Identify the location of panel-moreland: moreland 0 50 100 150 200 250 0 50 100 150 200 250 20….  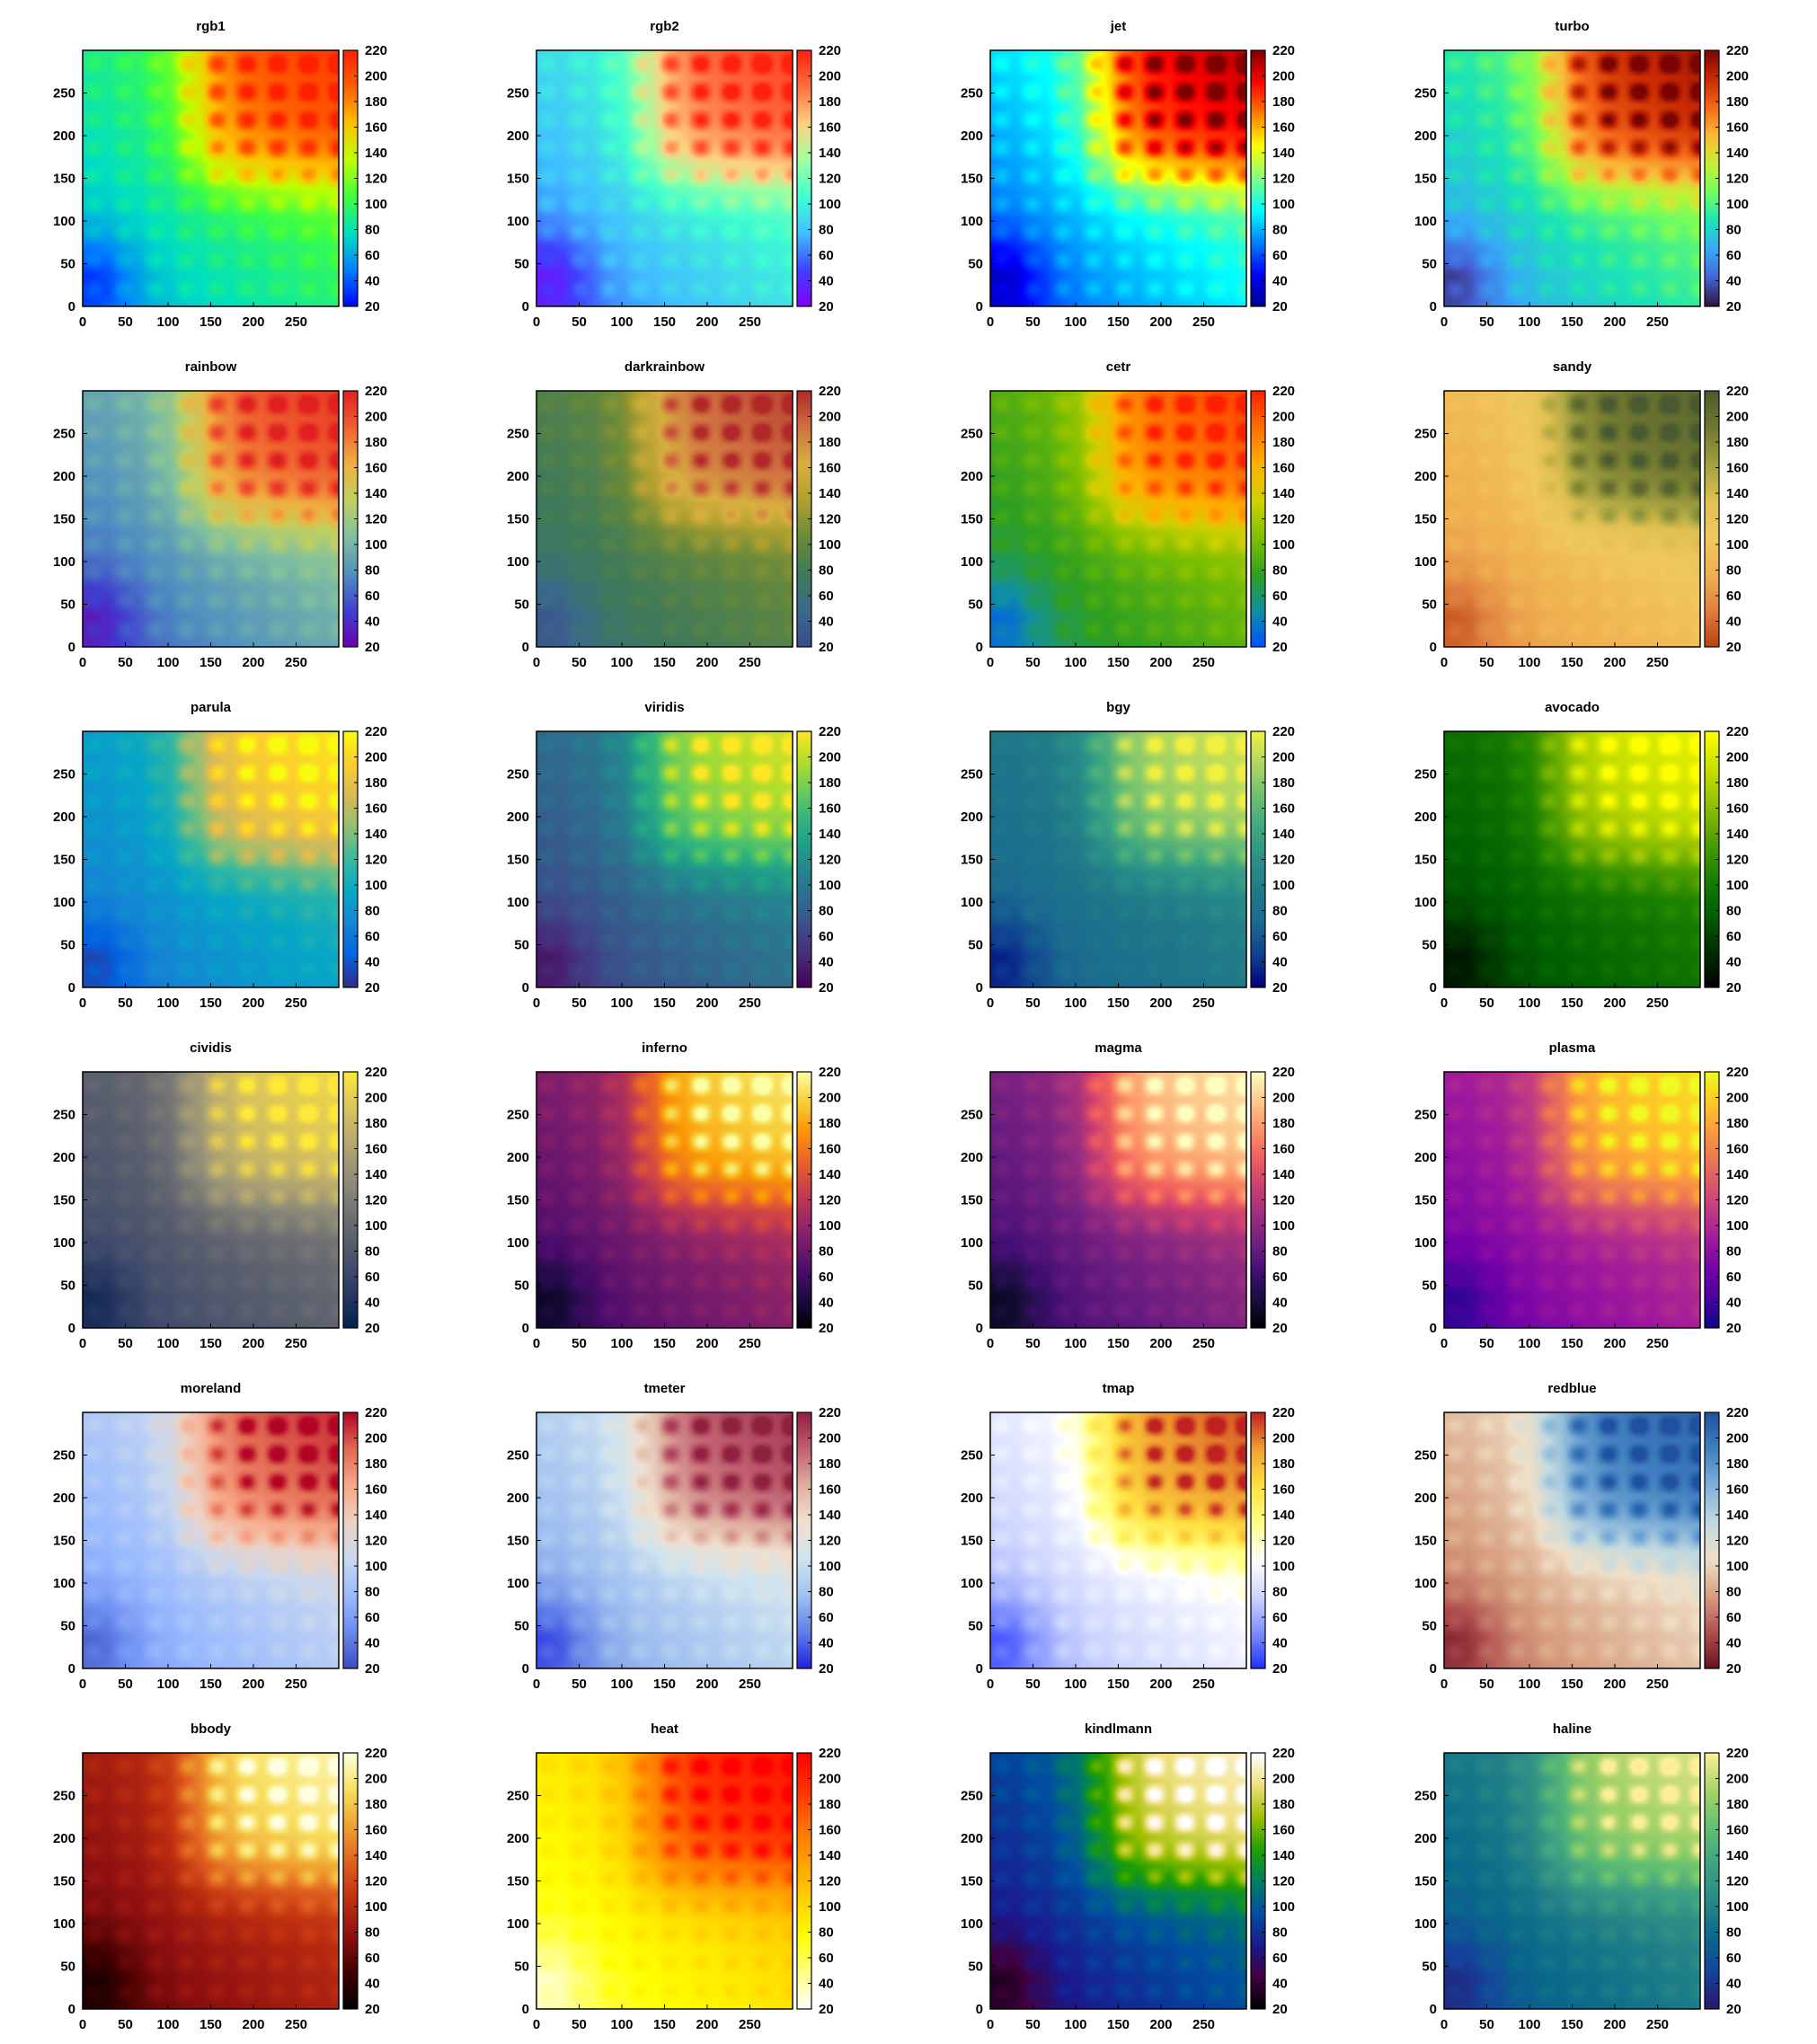
(227, 1532).